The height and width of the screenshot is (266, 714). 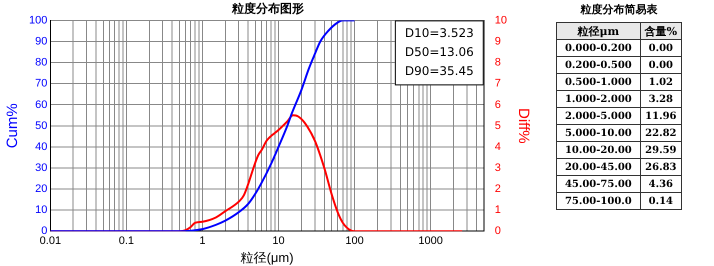 I want to click on text: 3.28, so click(x=661, y=99).